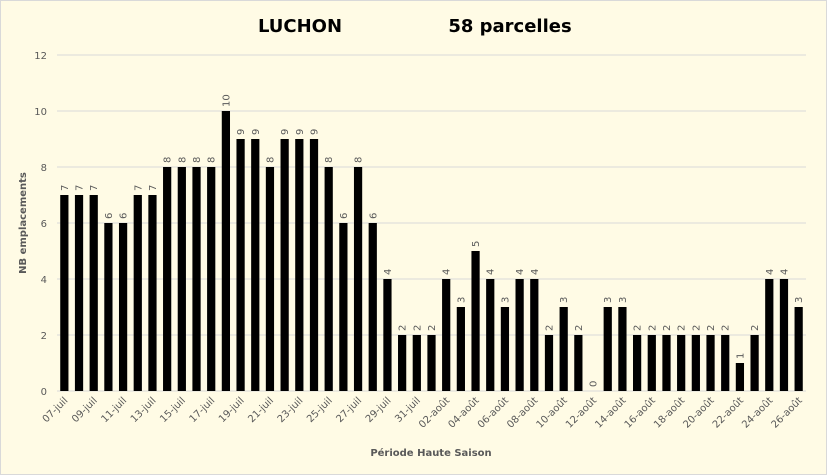 The width and height of the screenshot is (827, 475). What do you see at coordinates (300, 26) in the screenshot?
I see `chart-title: LUCHON` at bounding box center [300, 26].